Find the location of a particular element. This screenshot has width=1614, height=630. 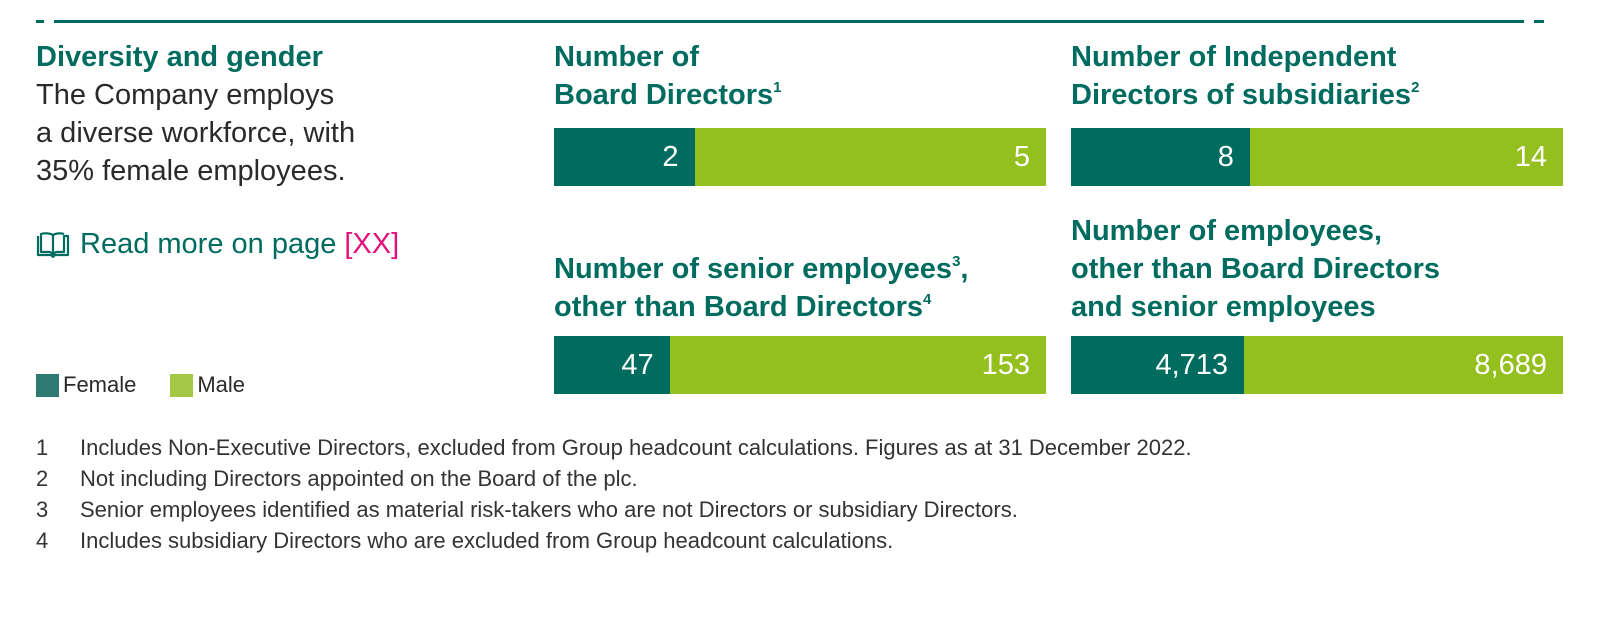

bar-segment-female: 4,713 is located at coordinates (1158, 365).